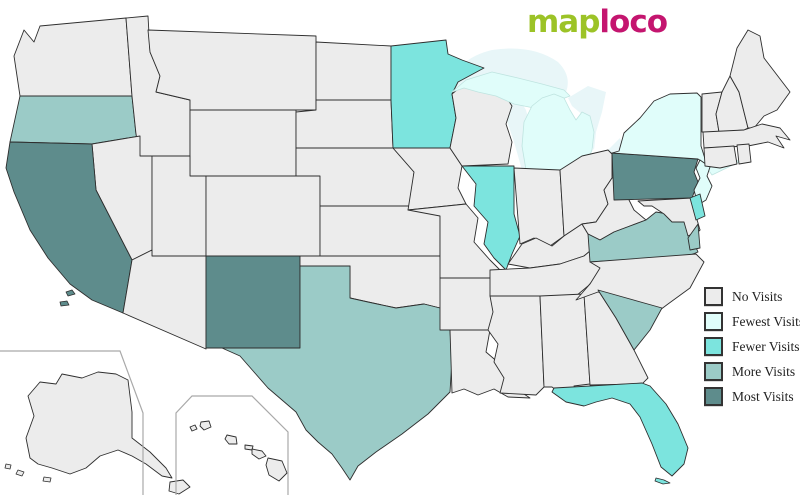  Describe the element at coordinates (630, 320) in the screenshot. I see `state-south-carolina` at that location.